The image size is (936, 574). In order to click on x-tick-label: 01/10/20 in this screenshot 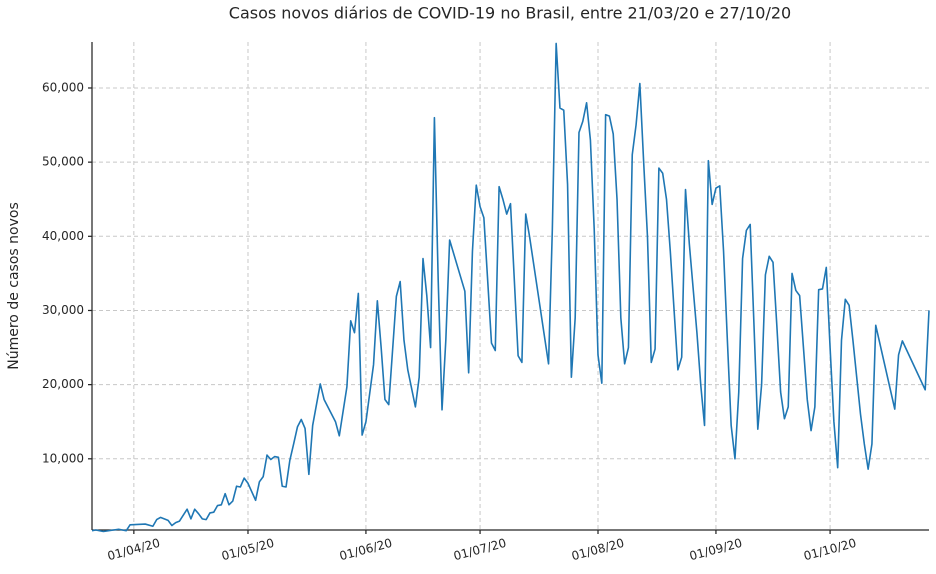, I will do `click(830, 549)`.